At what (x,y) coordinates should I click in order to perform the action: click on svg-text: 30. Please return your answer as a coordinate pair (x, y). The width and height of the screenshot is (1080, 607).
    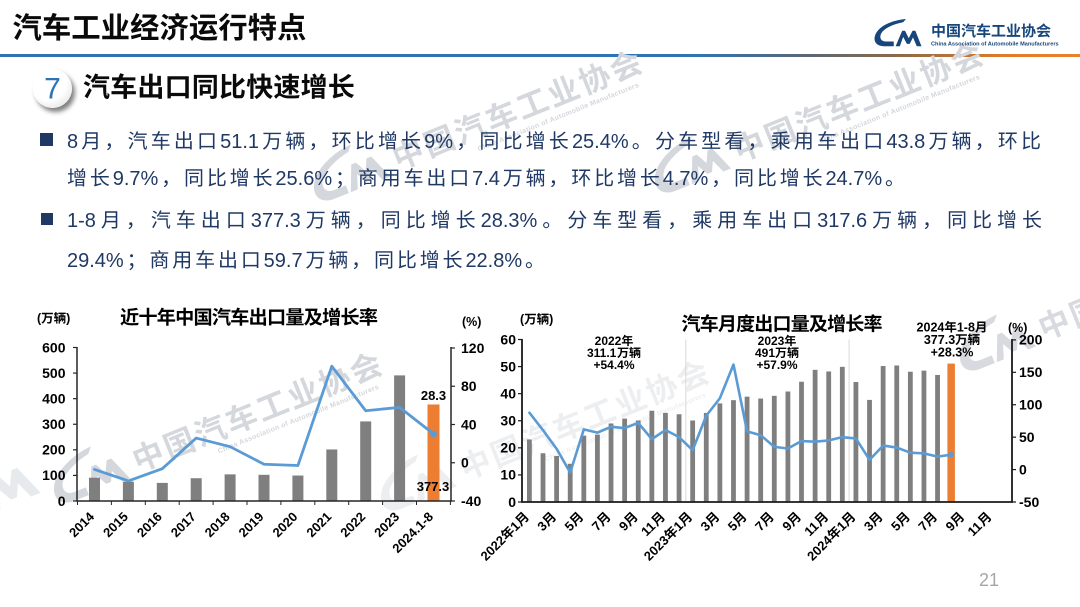
    Looking at the image, I should click on (508, 421).